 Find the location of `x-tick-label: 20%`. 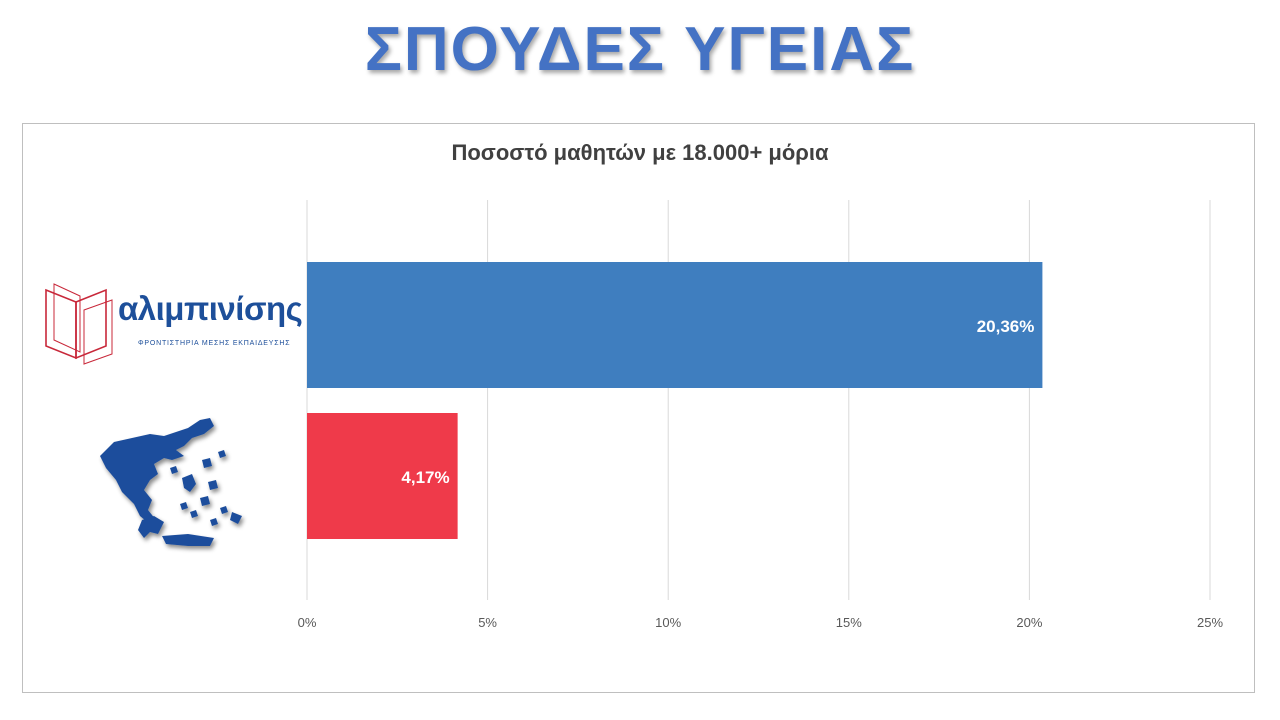

x-tick-label: 20% is located at coordinates (1029, 622).